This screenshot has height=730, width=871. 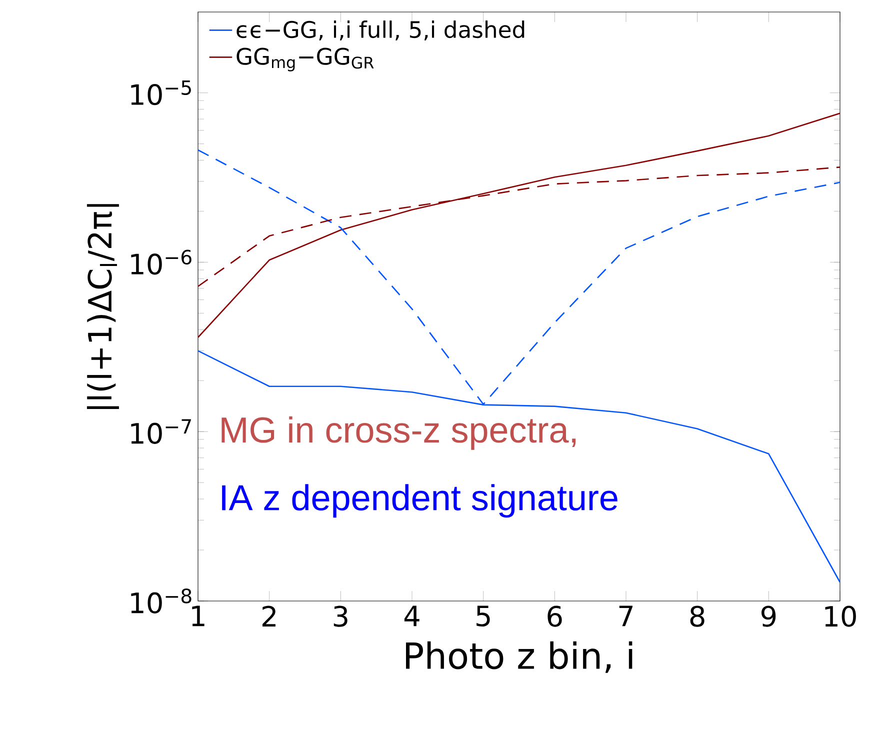 What do you see at coordinates (483, 616) in the screenshot?
I see `x-tick-label: 5` at bounding box center [483, 616].